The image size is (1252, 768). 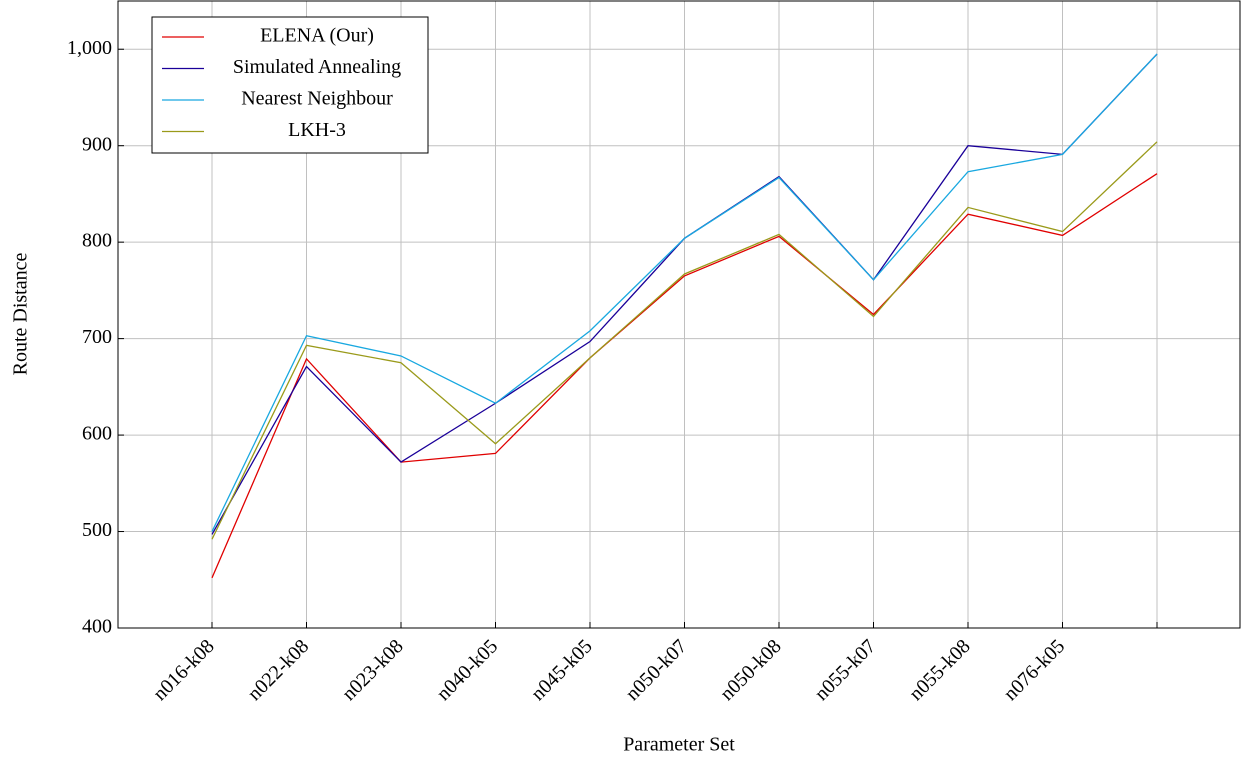 I want to click on x-tick-label: n022-k08, so click(x=279, y=670).